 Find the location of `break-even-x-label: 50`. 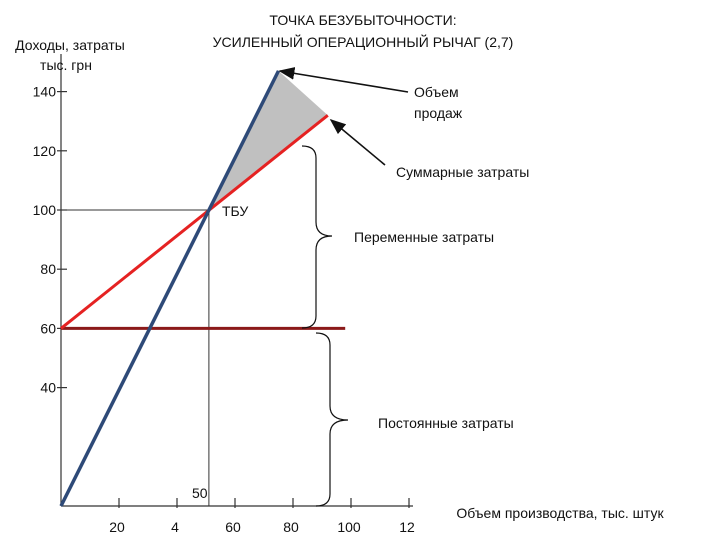

break-even-x-label: 50 is located at coordinates (200, 493).